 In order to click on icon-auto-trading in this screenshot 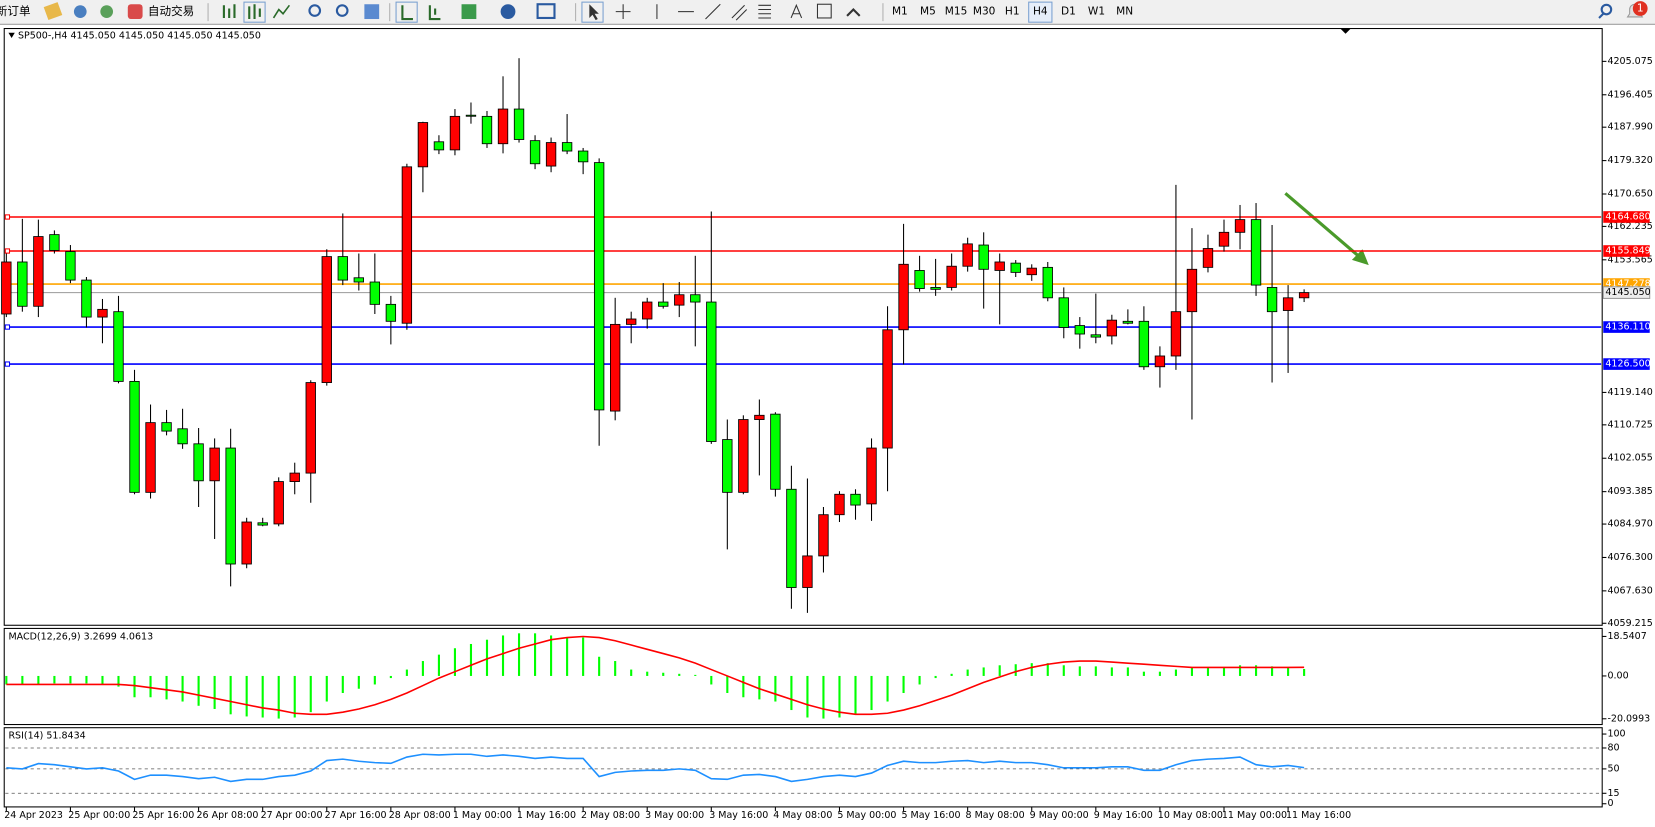, I will do `click(135, 12)`.